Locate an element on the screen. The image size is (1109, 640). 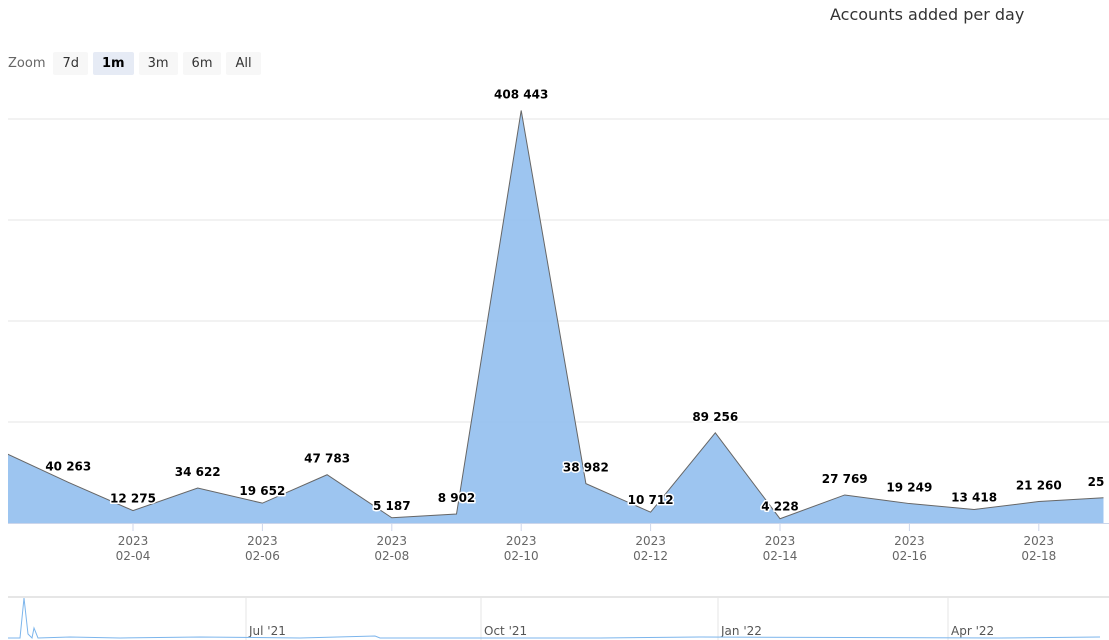
zoom-selector: Zoom 7d 1m 3m 6m All is located at coordinates (134, 63).